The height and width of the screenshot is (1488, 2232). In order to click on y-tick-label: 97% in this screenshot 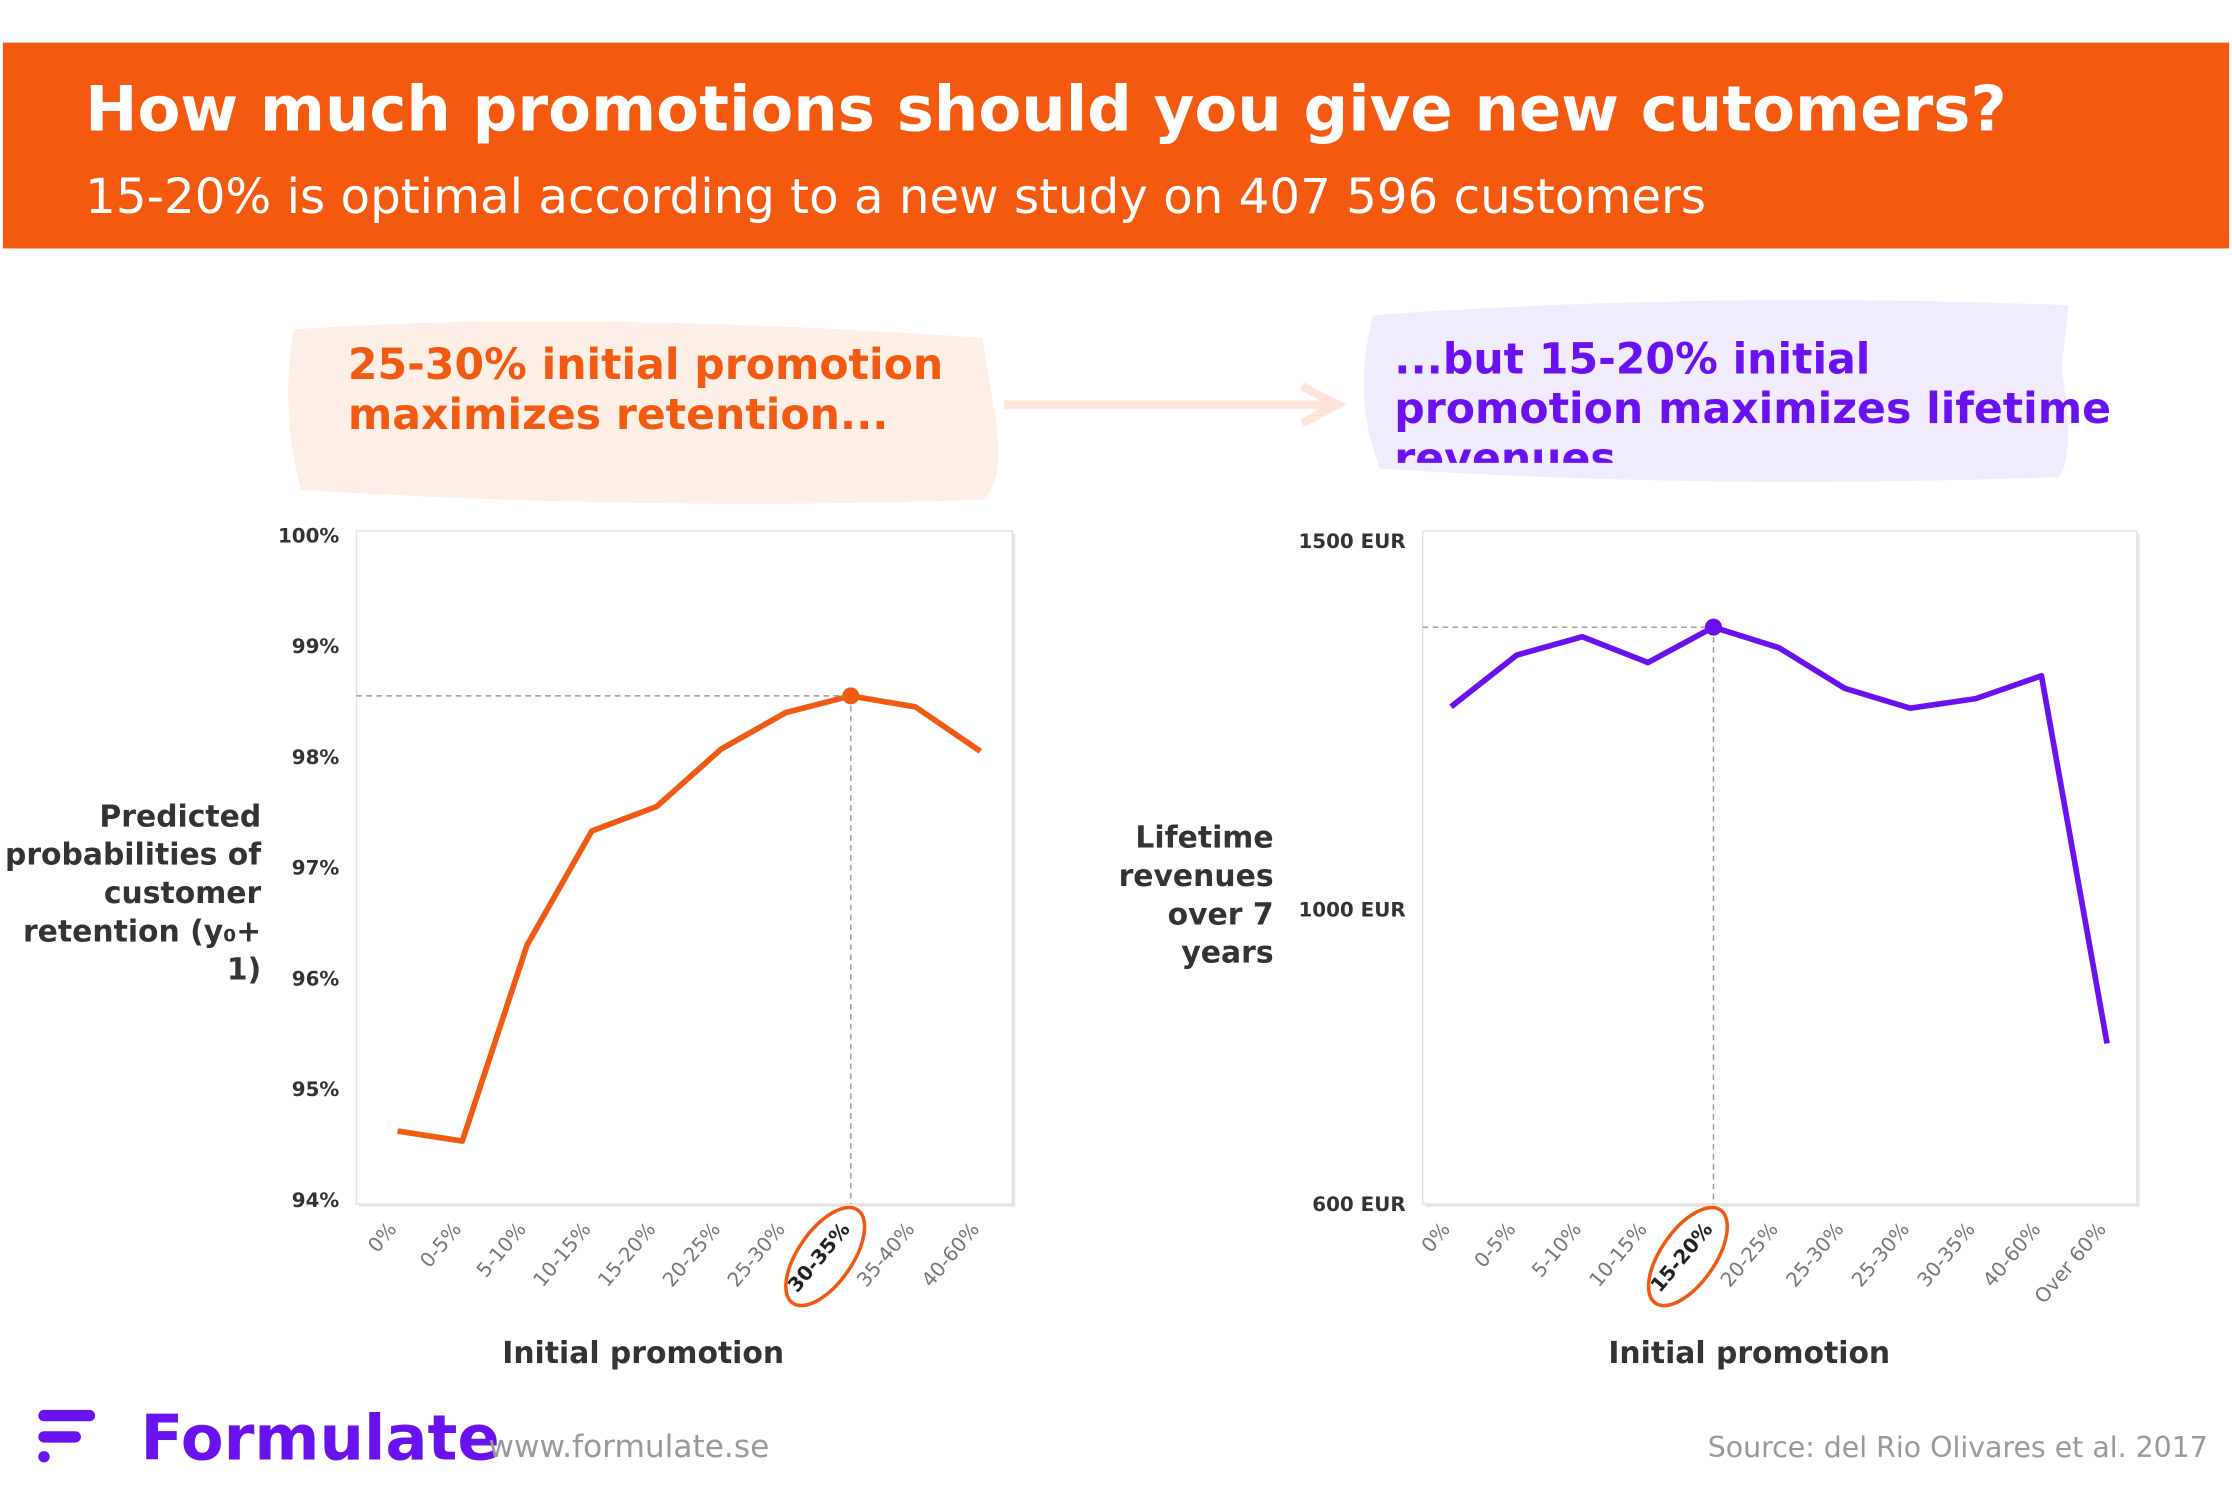, I will do `click(316, 868)`.